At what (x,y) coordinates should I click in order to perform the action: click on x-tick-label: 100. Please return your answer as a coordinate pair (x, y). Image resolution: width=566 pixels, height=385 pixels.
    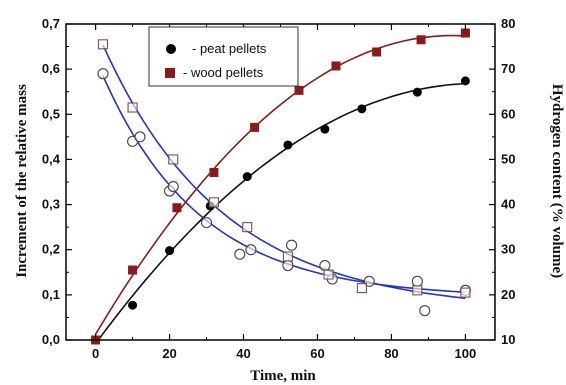
    Looking at the image, I should click on (466, 353).